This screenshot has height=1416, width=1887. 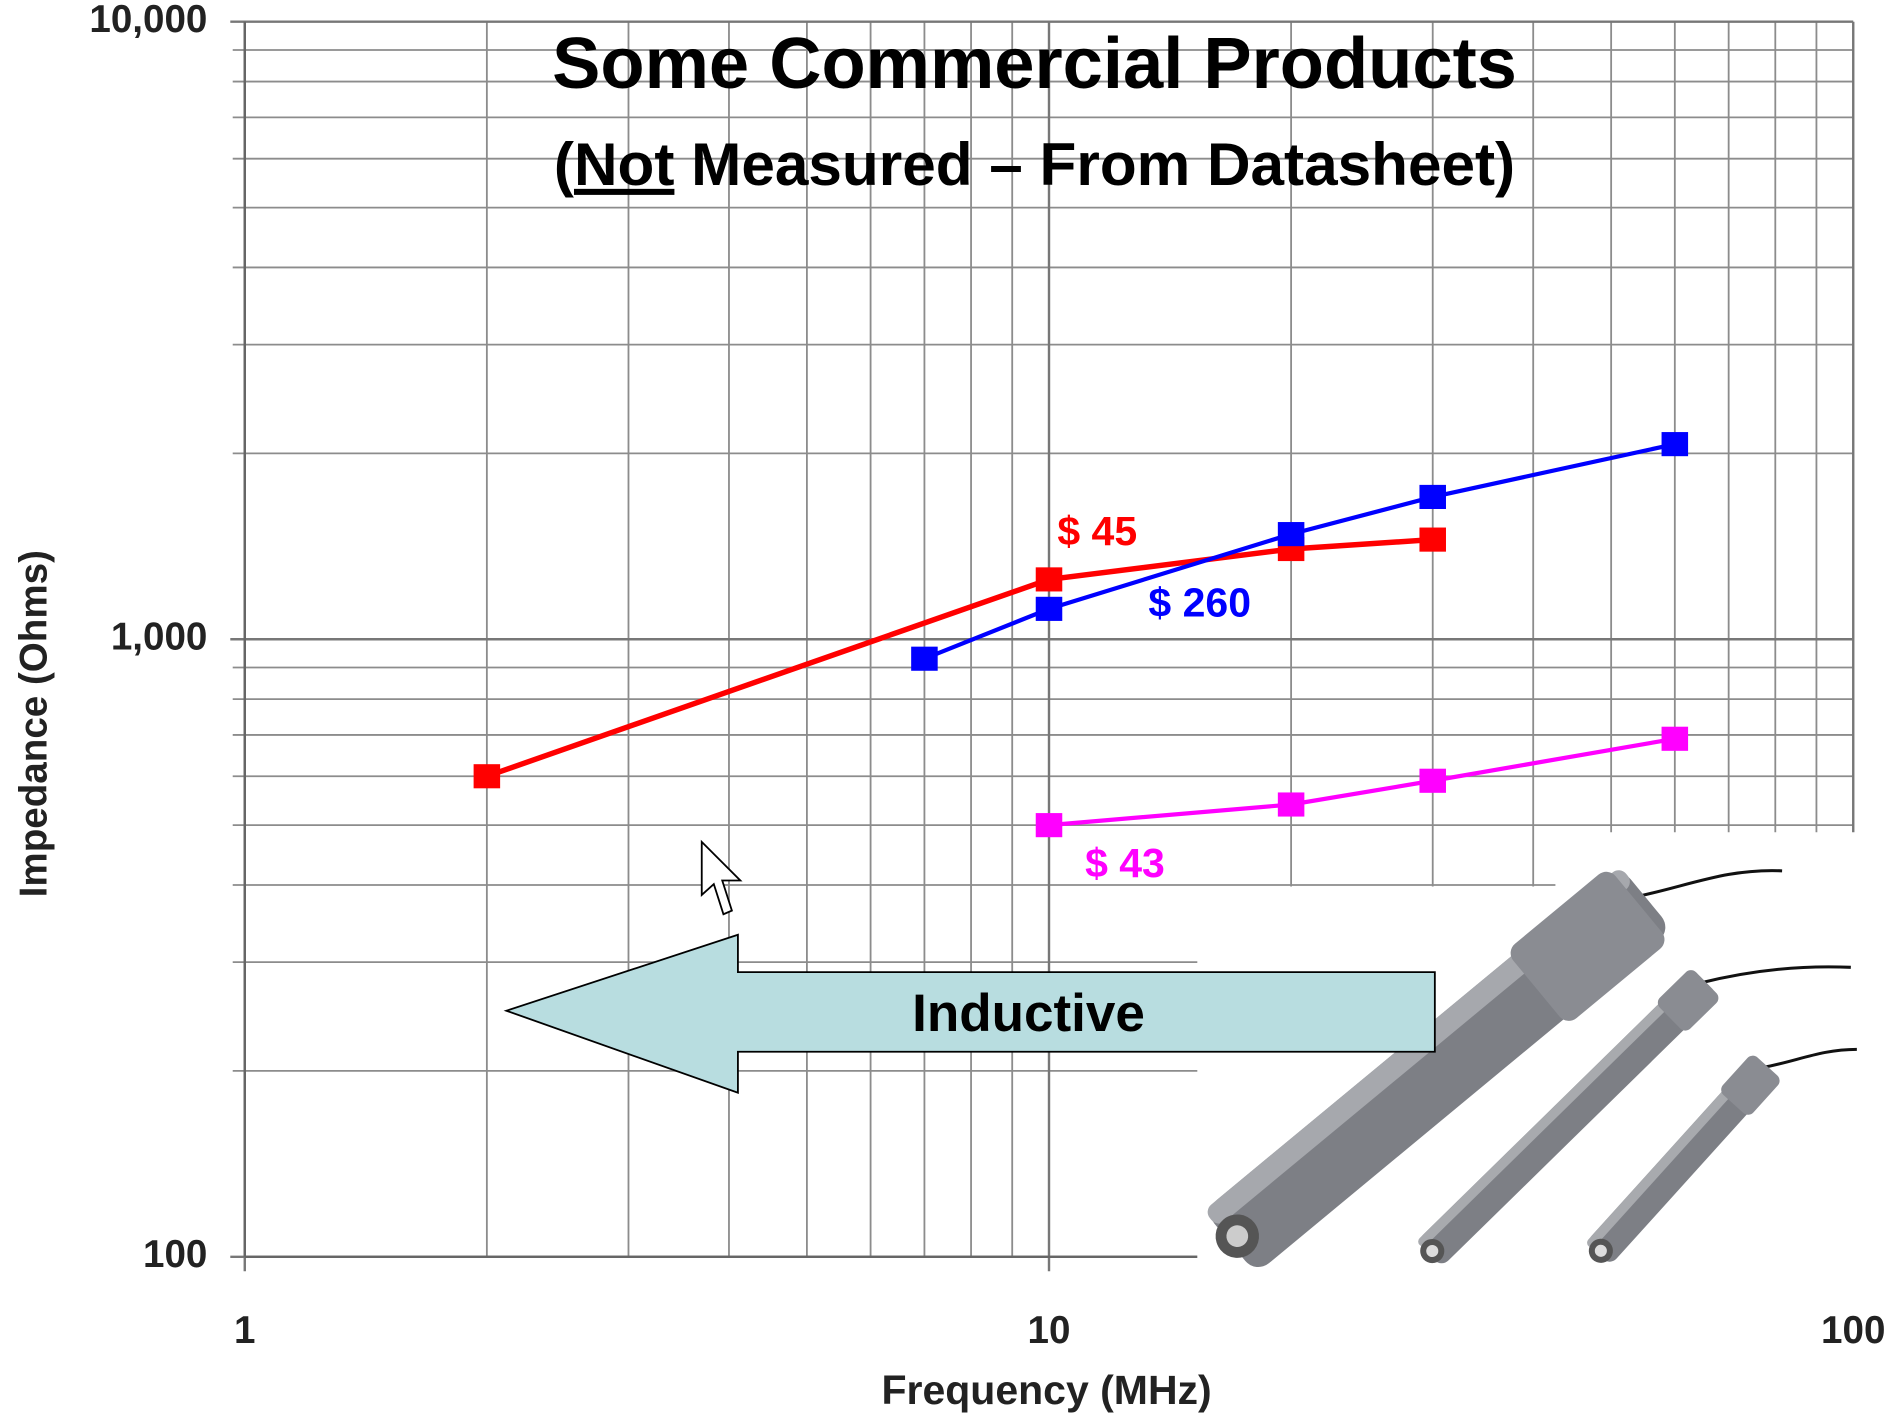 I want to click on probe-medium, so click(x=1568, y=1117).